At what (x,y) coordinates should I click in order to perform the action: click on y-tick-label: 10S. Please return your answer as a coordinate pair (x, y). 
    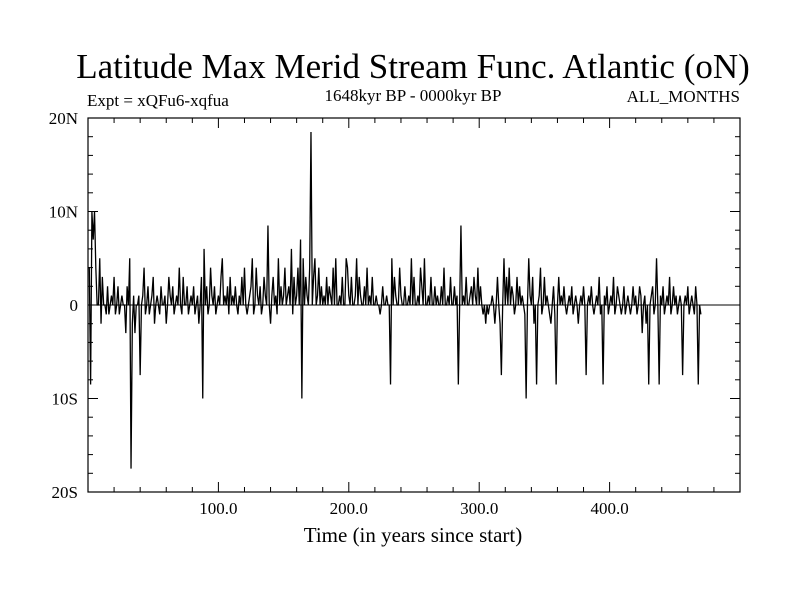
    Looking at the image, I should click on (65, 399).